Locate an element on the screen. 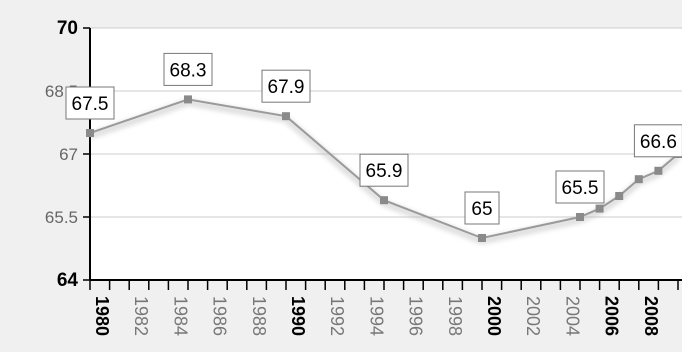  data-label: 67.5 is located at coordinates (90, 104).